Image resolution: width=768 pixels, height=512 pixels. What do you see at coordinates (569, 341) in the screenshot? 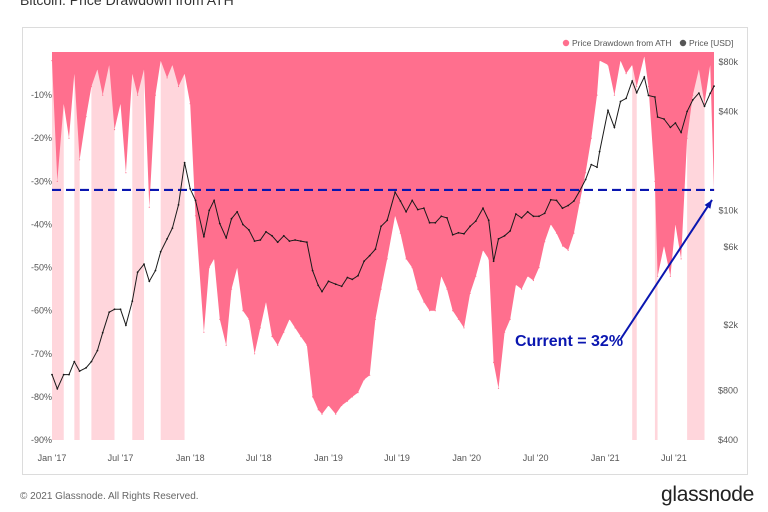
I see `current-annotation-label: Current = 32%` at bounding box center [569, 341].